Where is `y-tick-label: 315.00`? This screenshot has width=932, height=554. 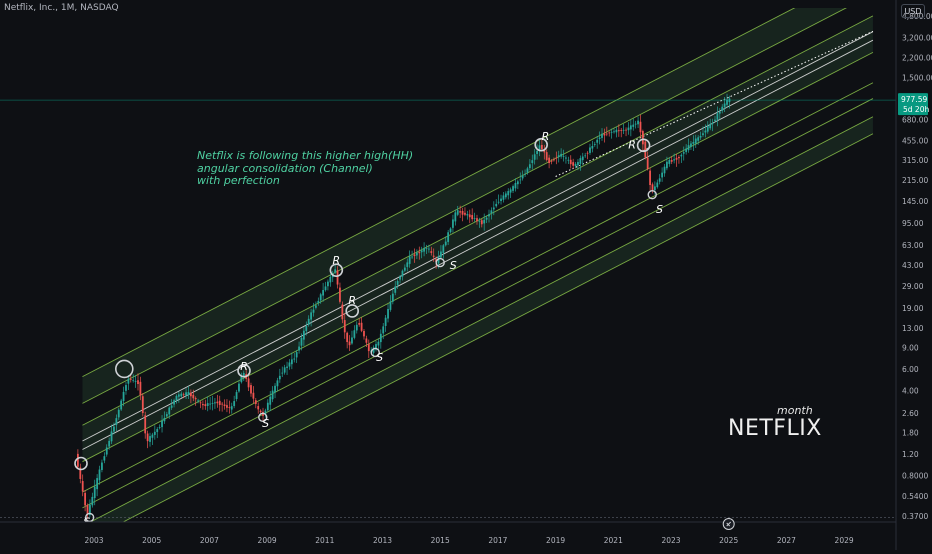 y-tick-label: 315.00 is located at coordinates (915, 160).